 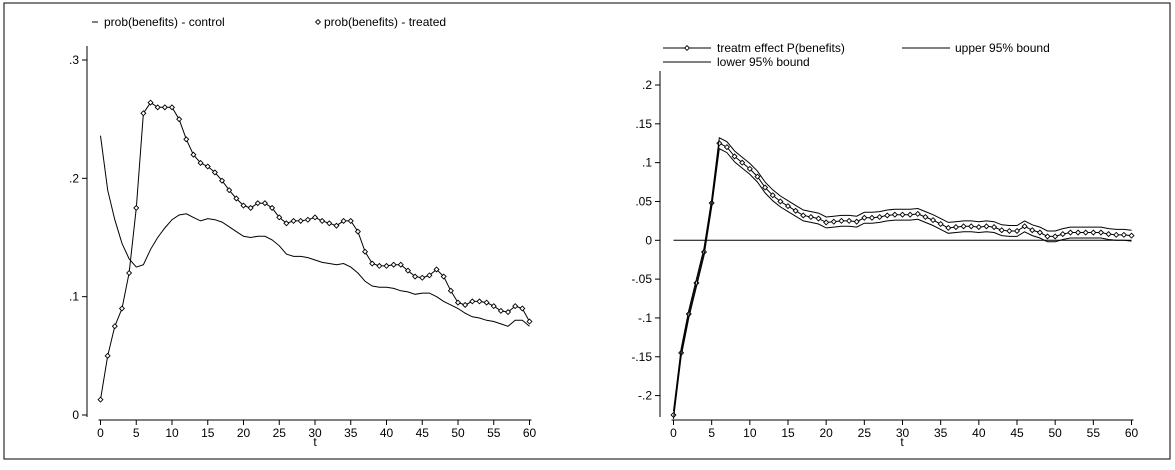 What do you see at coordinates (902, 442) in the screenshot?
I see `right-x-axis-title: t` at bounding box center [902, 442].